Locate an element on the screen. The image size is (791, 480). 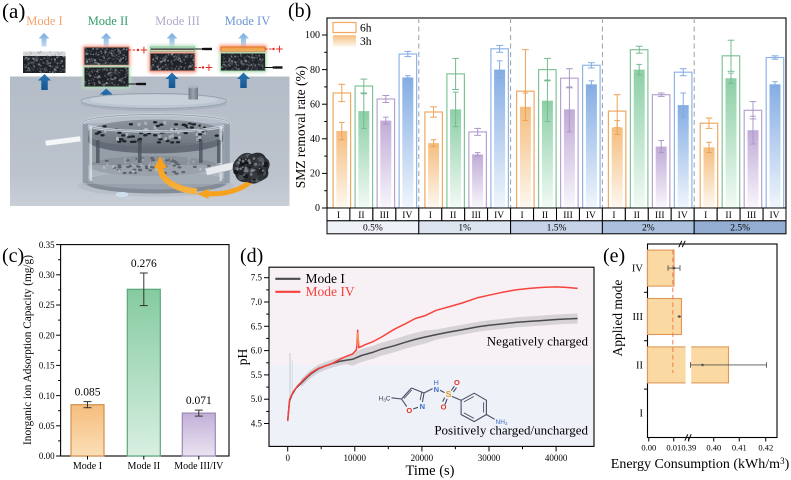
svg-text: Mode III is located at coordinates (177, 21).